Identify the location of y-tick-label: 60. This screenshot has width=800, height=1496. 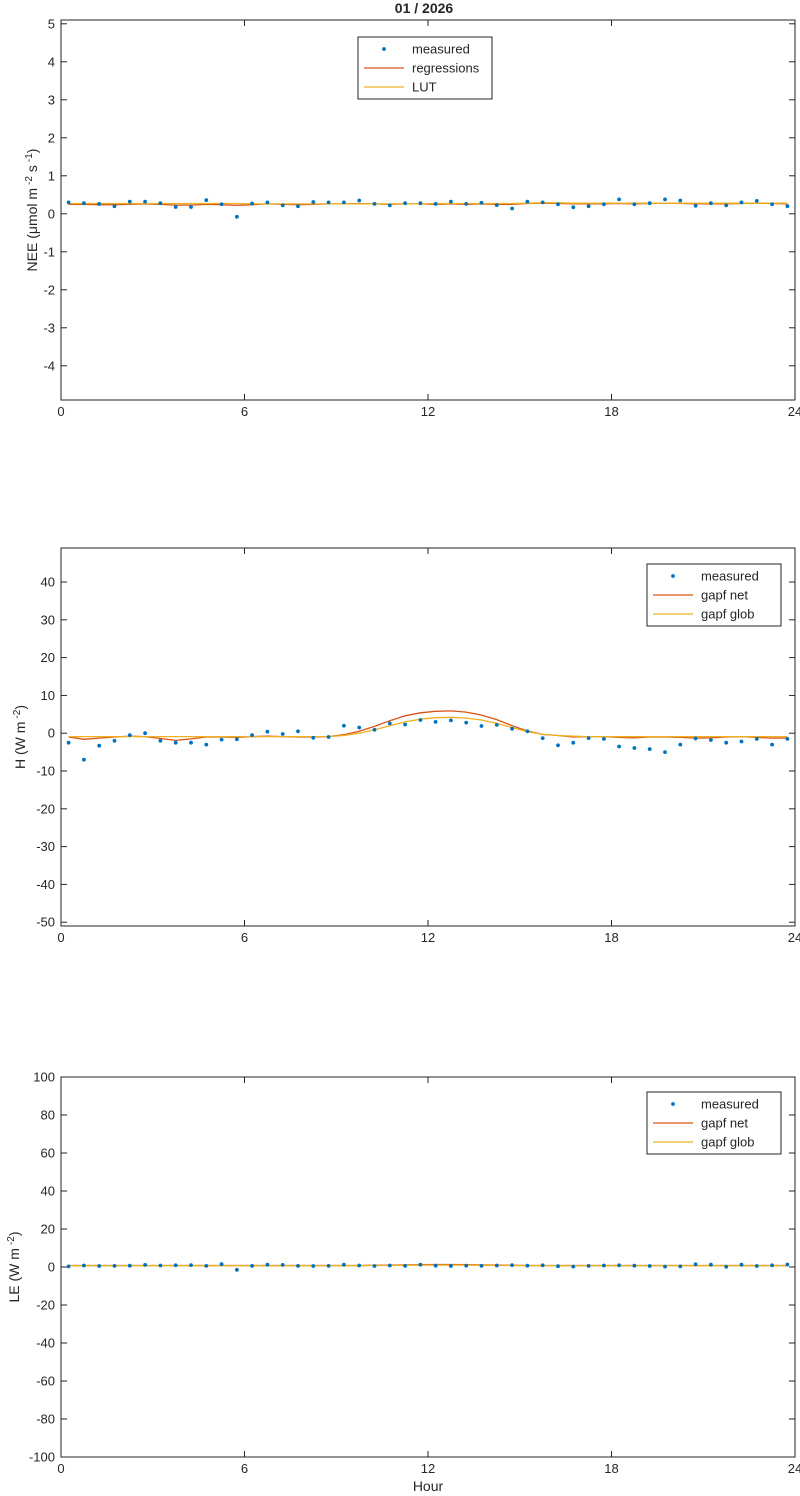
(48, 1153).